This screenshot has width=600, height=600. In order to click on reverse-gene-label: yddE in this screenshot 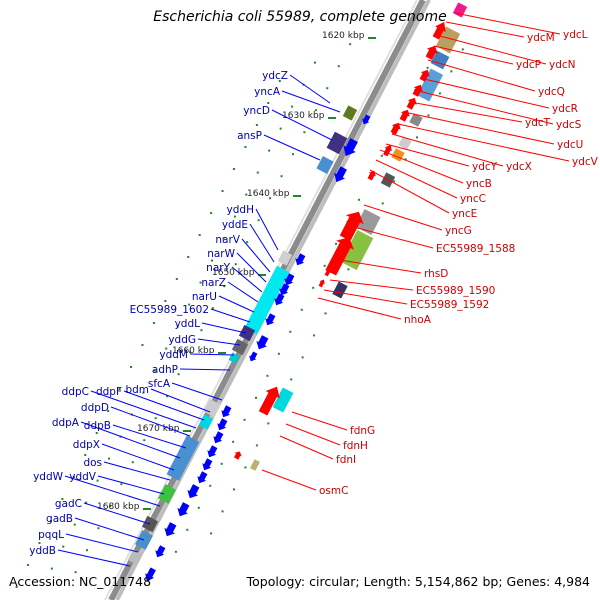, I will do `click(235, 225)`.